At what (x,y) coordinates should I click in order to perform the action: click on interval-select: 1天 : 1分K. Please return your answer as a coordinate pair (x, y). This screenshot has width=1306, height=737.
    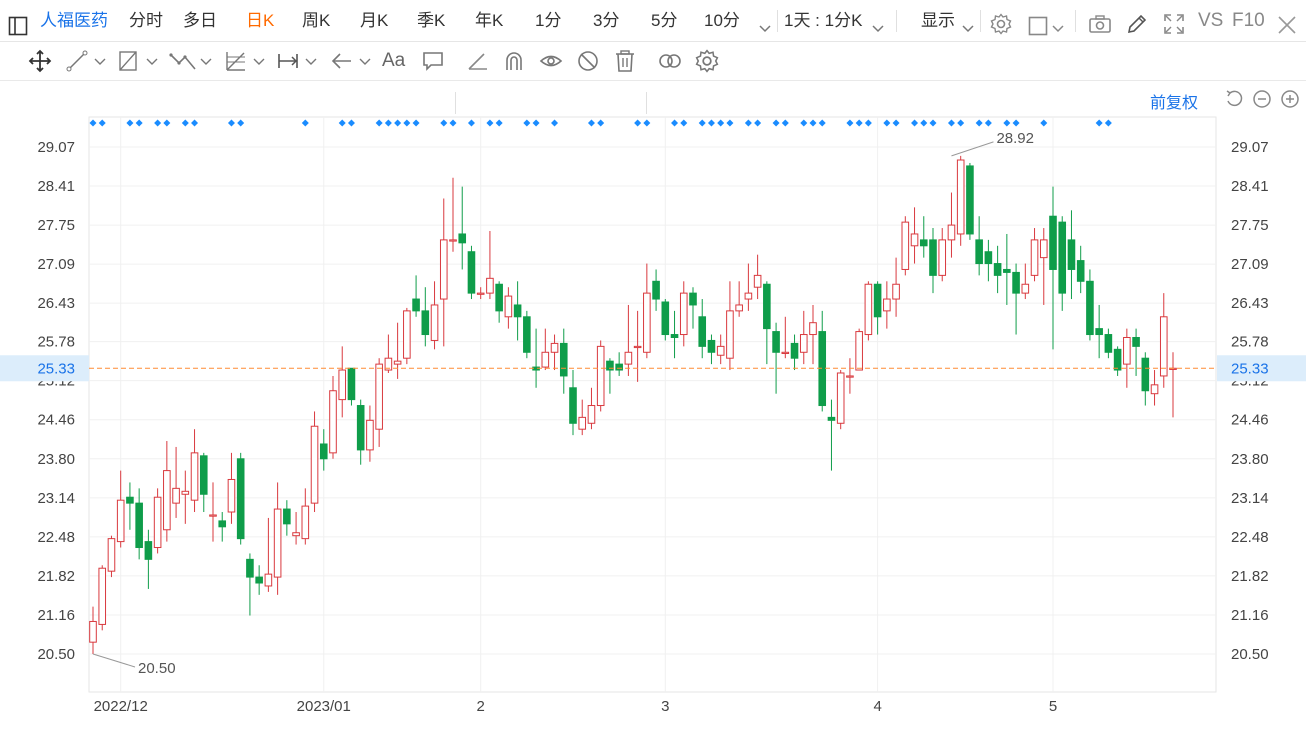
    Looking at the image, I should click on (823, 20).